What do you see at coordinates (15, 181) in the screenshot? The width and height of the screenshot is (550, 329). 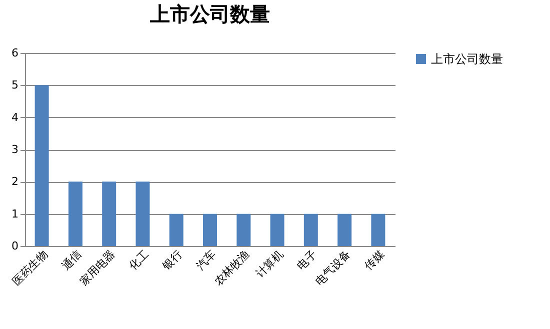 I see `y-tick-label: 2` at bounding box center [15, 181].